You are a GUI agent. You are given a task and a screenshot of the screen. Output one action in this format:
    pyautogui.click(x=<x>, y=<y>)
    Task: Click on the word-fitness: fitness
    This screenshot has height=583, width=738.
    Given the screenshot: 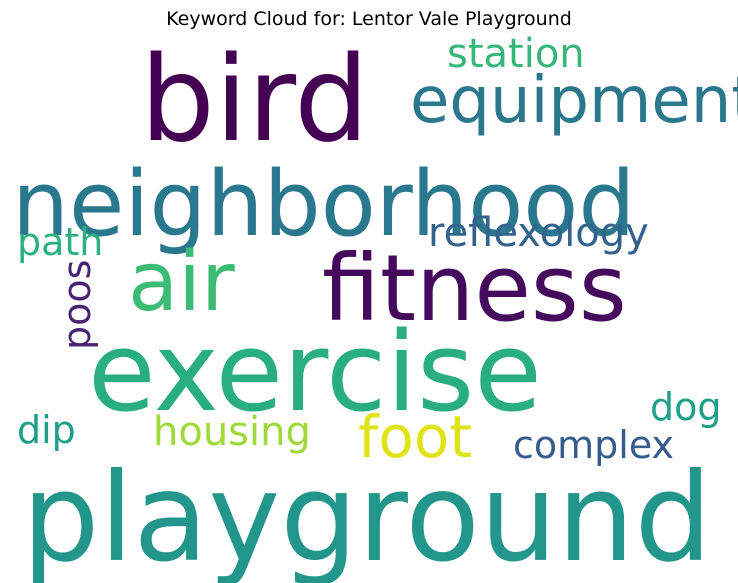 What is the action you would take?
    pyautogui.click(x=474, y=288)
    